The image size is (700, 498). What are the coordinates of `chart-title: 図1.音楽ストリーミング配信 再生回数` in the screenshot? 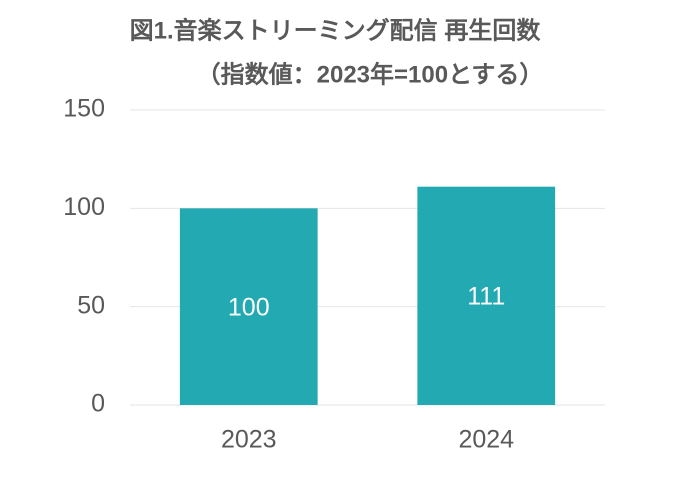 It's located at (336, 30).